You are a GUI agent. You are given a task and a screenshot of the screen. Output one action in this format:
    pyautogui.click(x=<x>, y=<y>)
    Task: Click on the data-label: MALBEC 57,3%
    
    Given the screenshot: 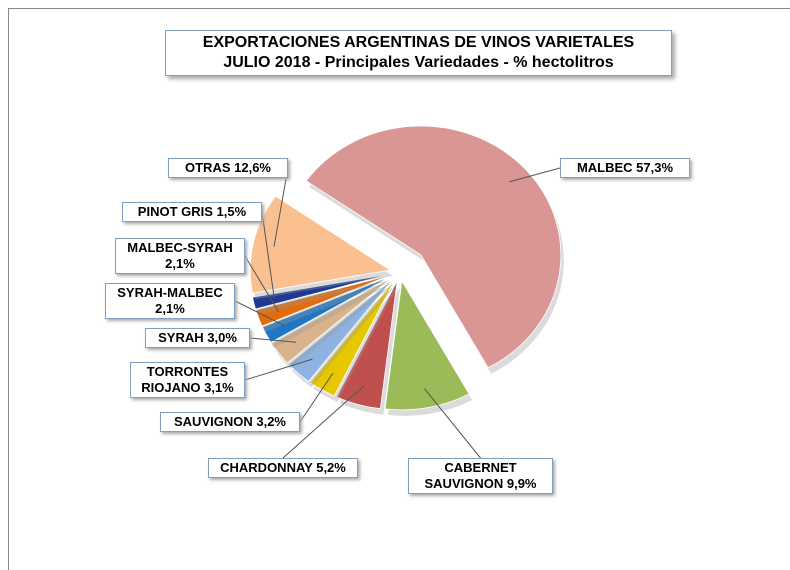 What is the action you would take?
    pyautogui.click(x=625, y=168)
    